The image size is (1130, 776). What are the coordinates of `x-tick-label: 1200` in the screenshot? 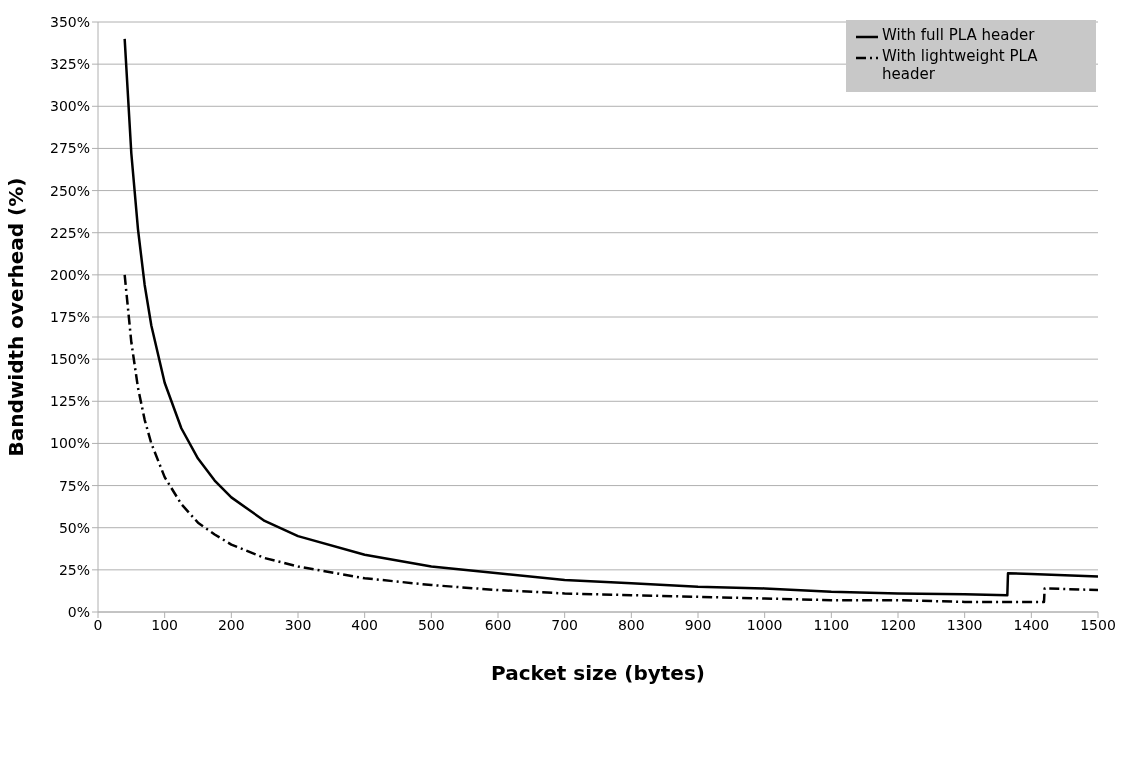 It's located at (898, 624).